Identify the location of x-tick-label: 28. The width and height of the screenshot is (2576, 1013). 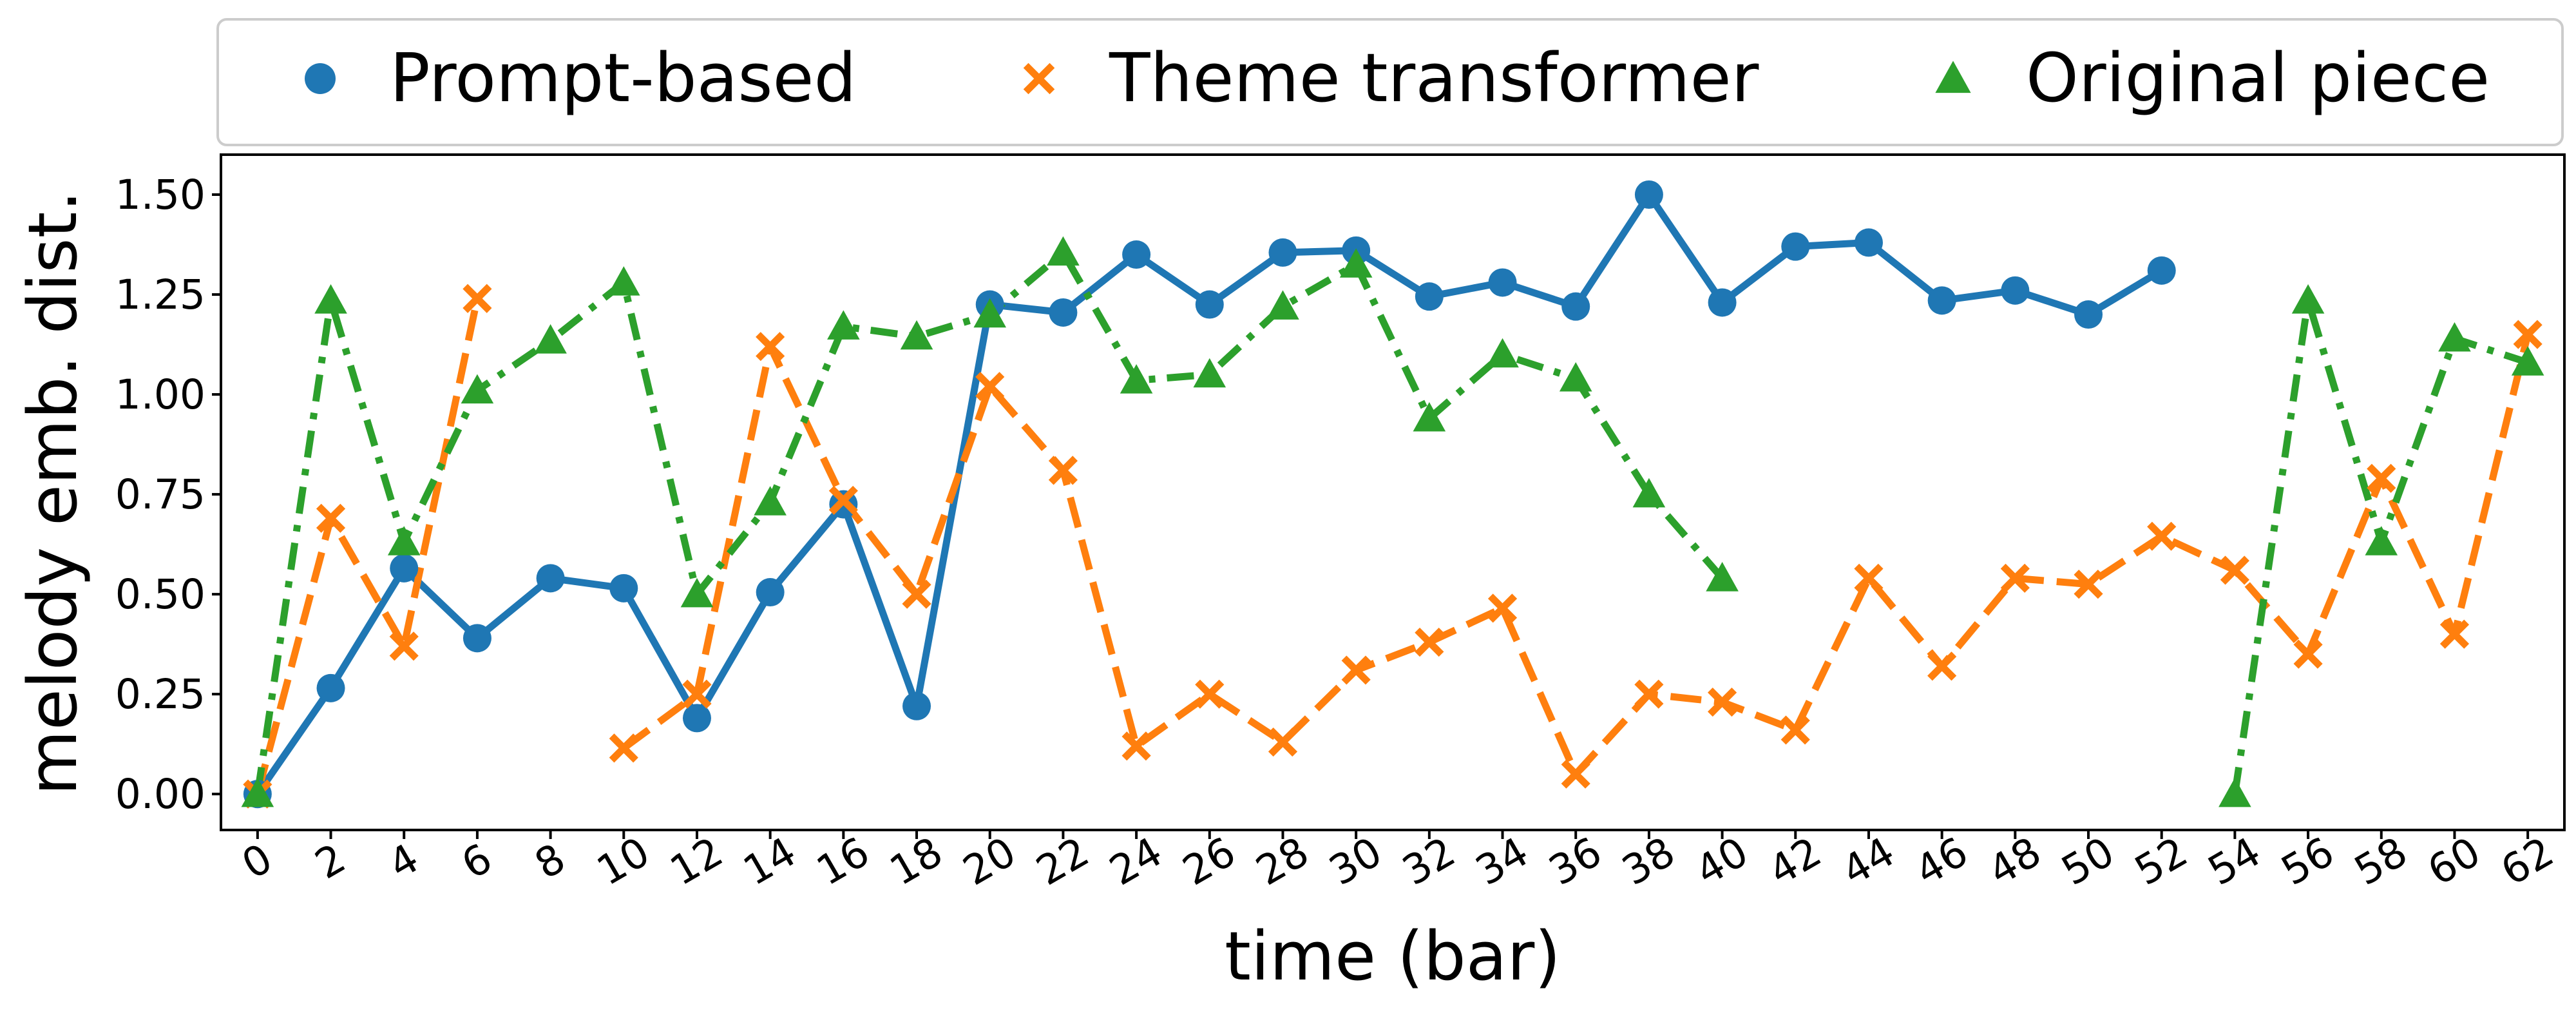
(1282, 861).